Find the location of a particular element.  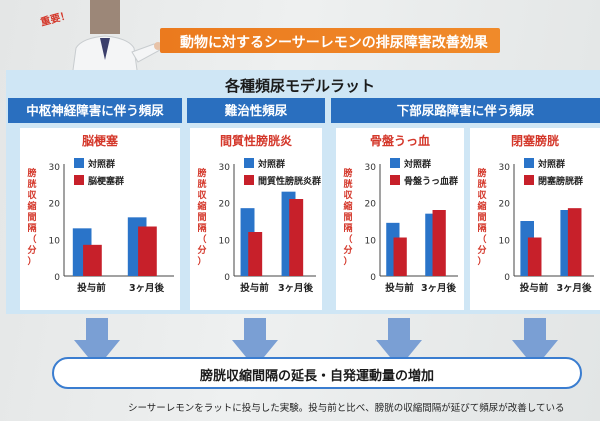

chart-title: 閉塞膀胱 is located at coordinates (535, 140).